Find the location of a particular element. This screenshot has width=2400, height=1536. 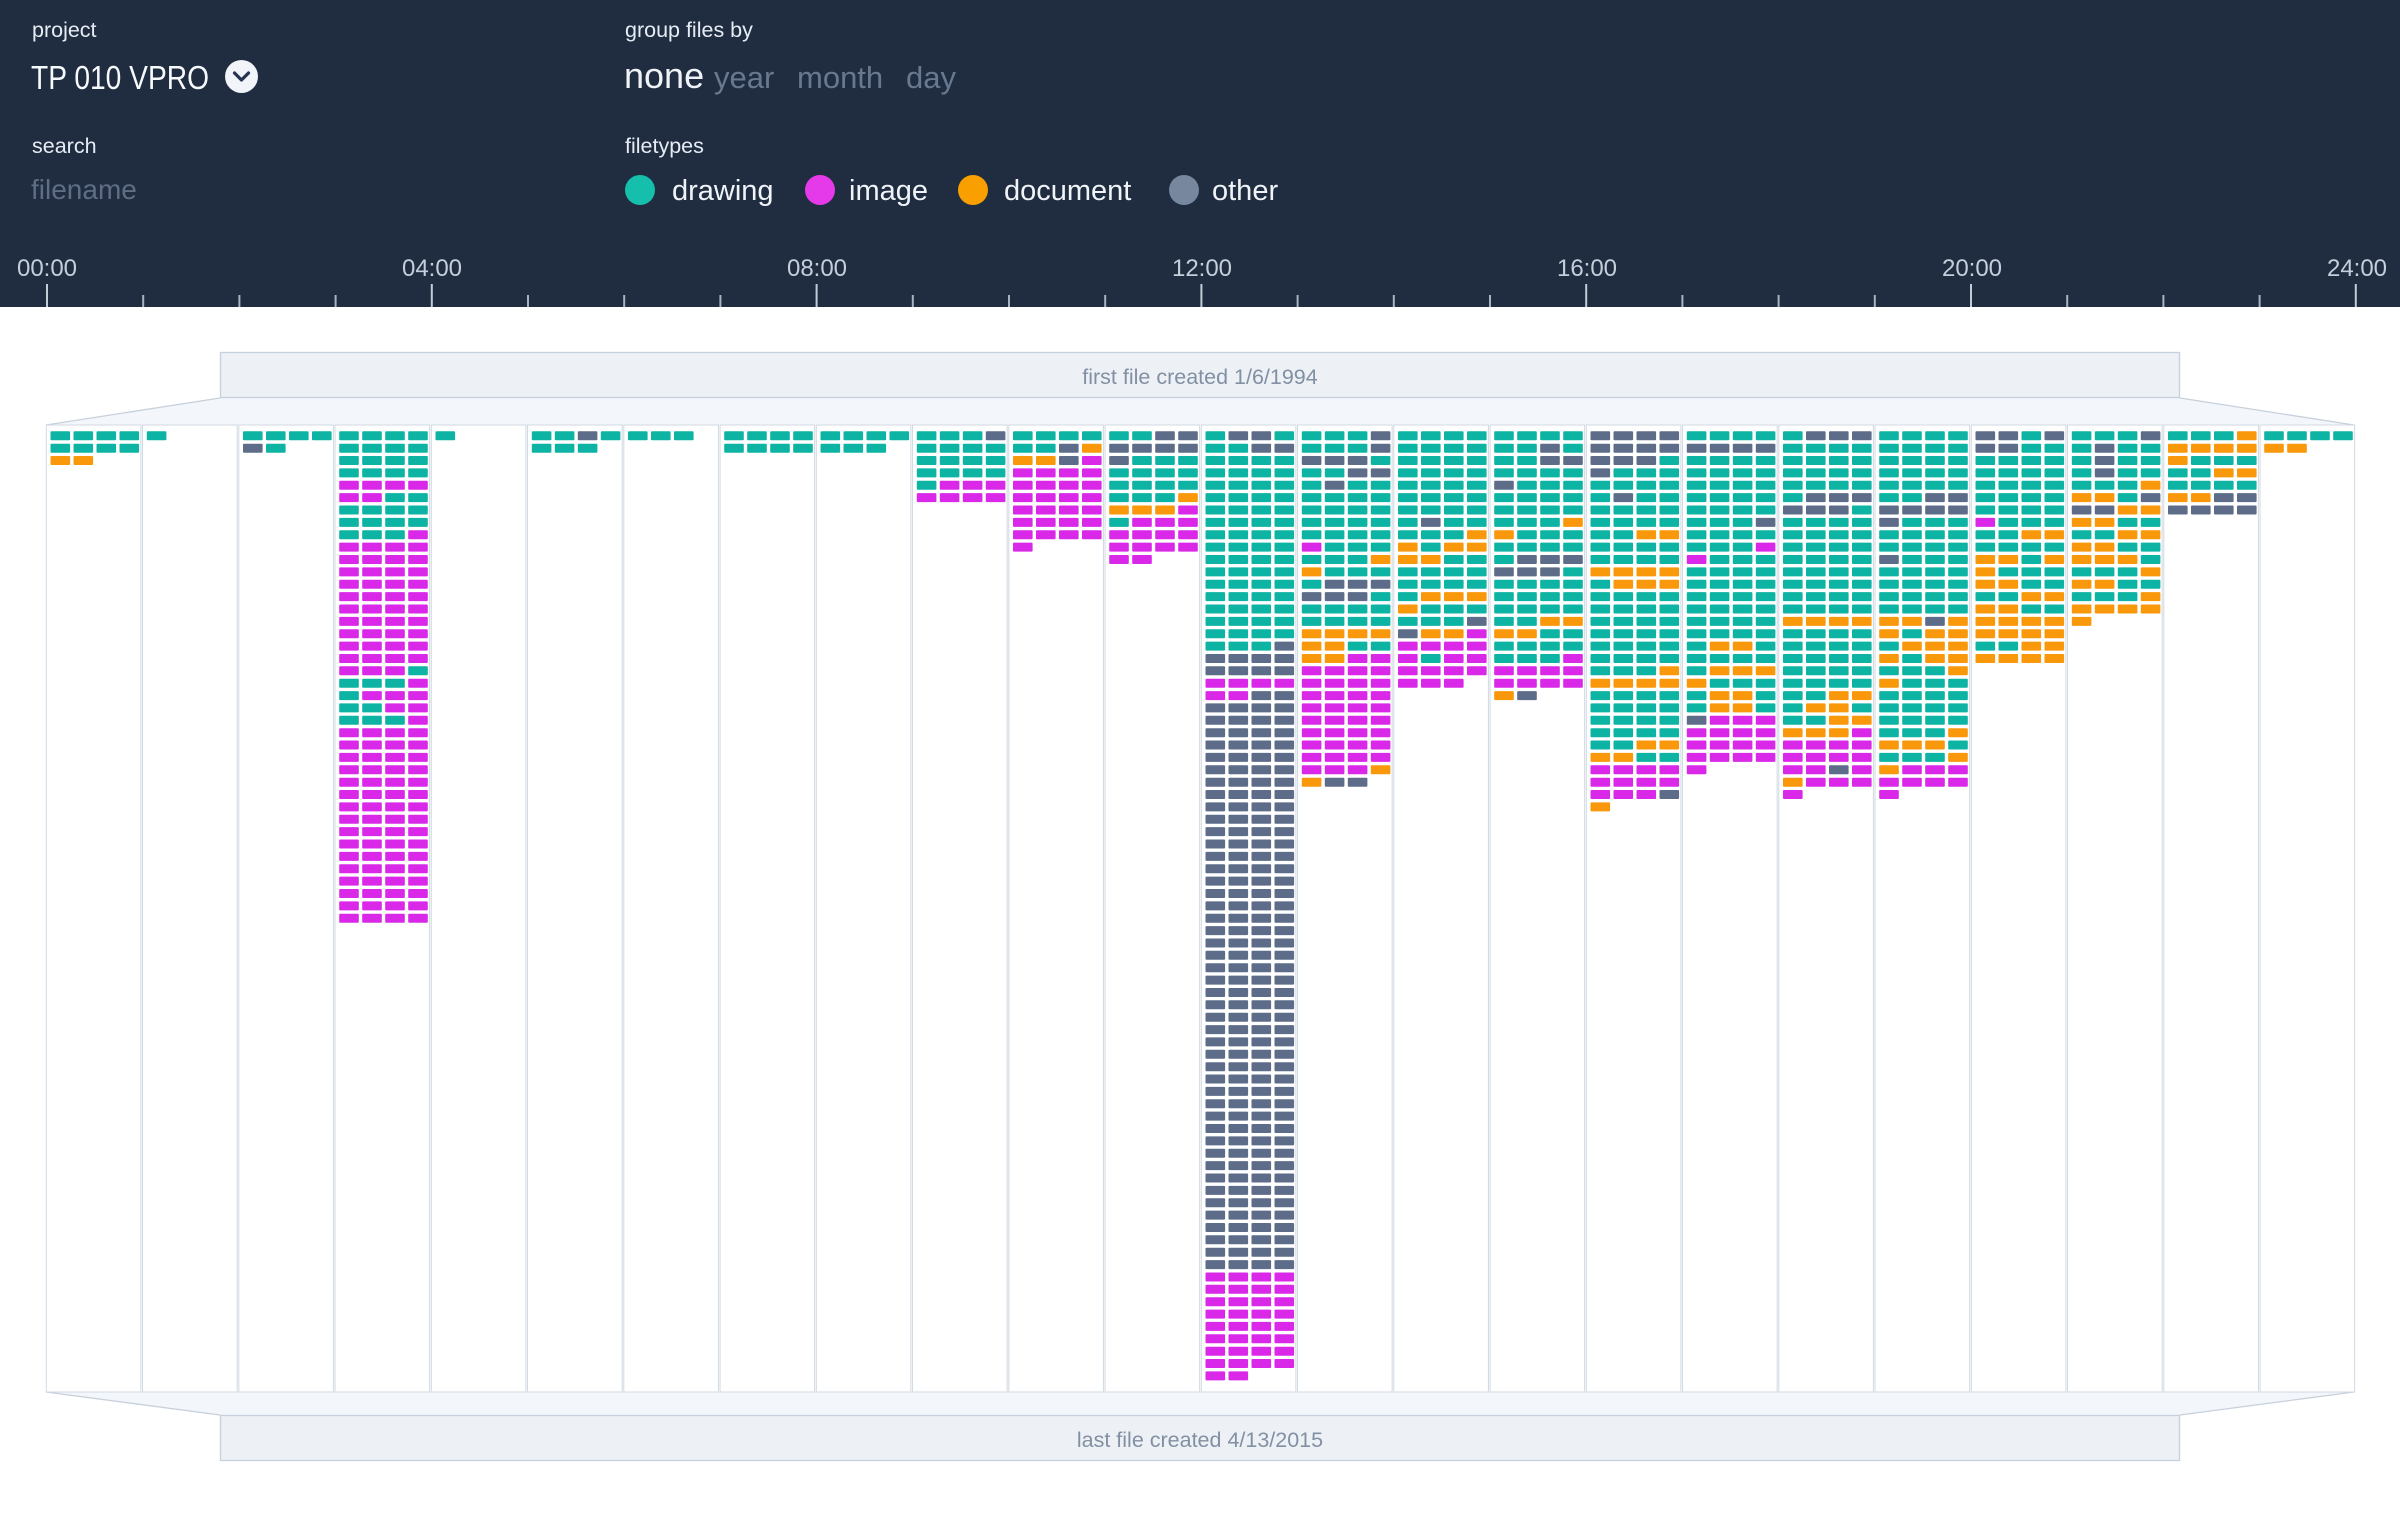

svg-text: 24:00 is located at coordinates (2357, 268).